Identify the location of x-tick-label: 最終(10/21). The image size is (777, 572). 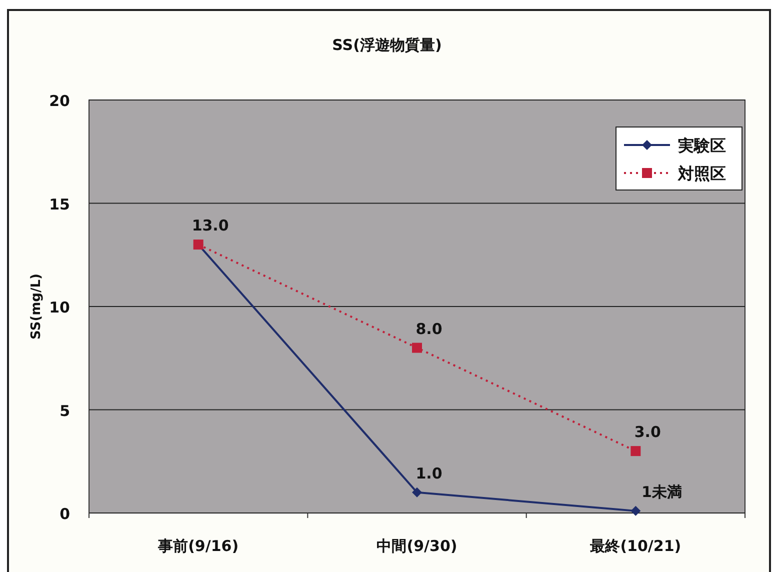
(635, 546).